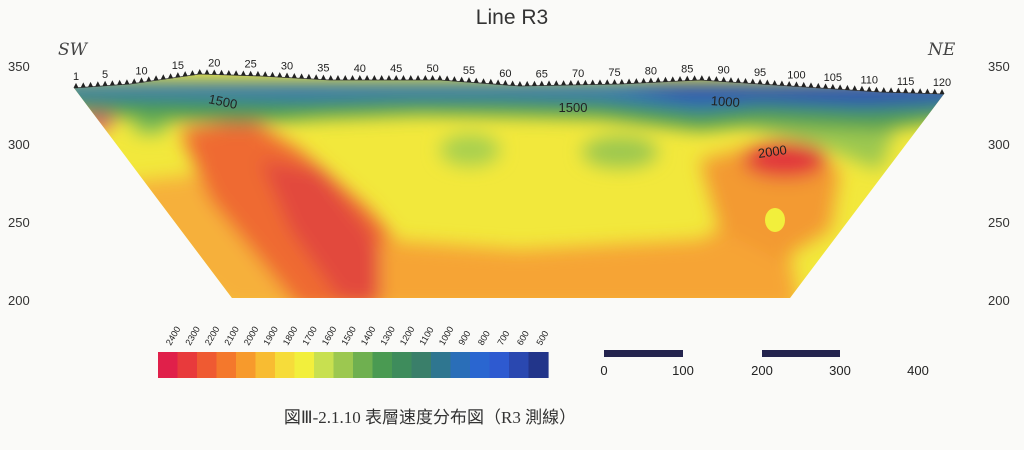  I want to click on station-label: 55, so click(469, 71).